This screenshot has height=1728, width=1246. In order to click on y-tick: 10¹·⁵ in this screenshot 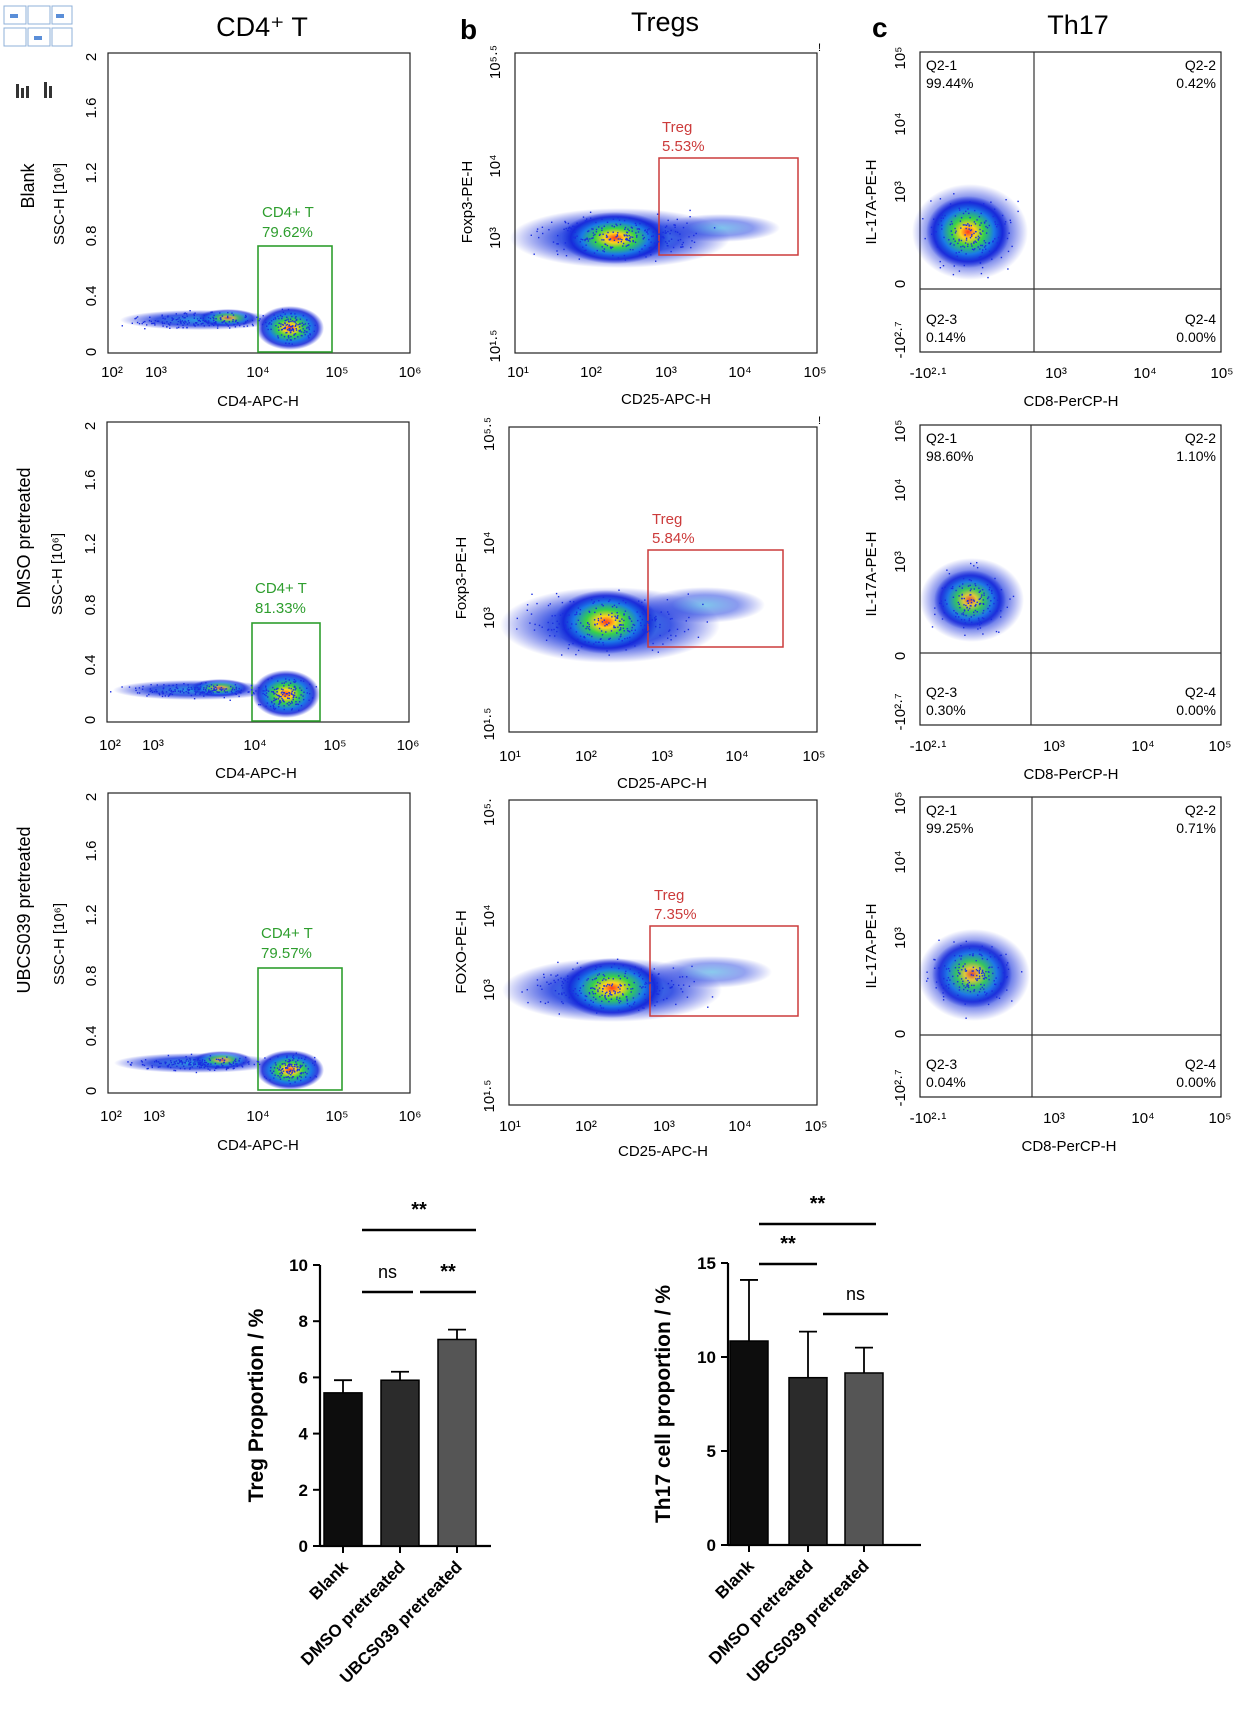, I will do `click(489, 1096)`.